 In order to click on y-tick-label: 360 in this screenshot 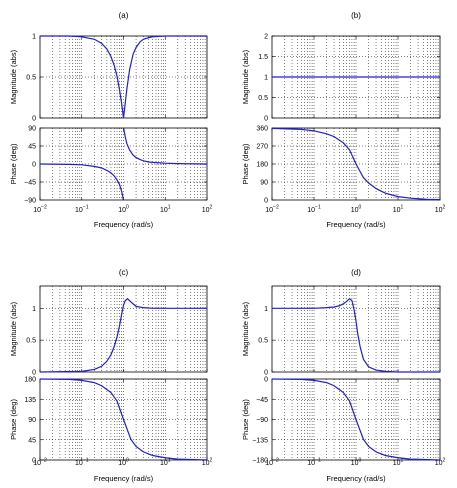, I will do `click(262, 129)`.